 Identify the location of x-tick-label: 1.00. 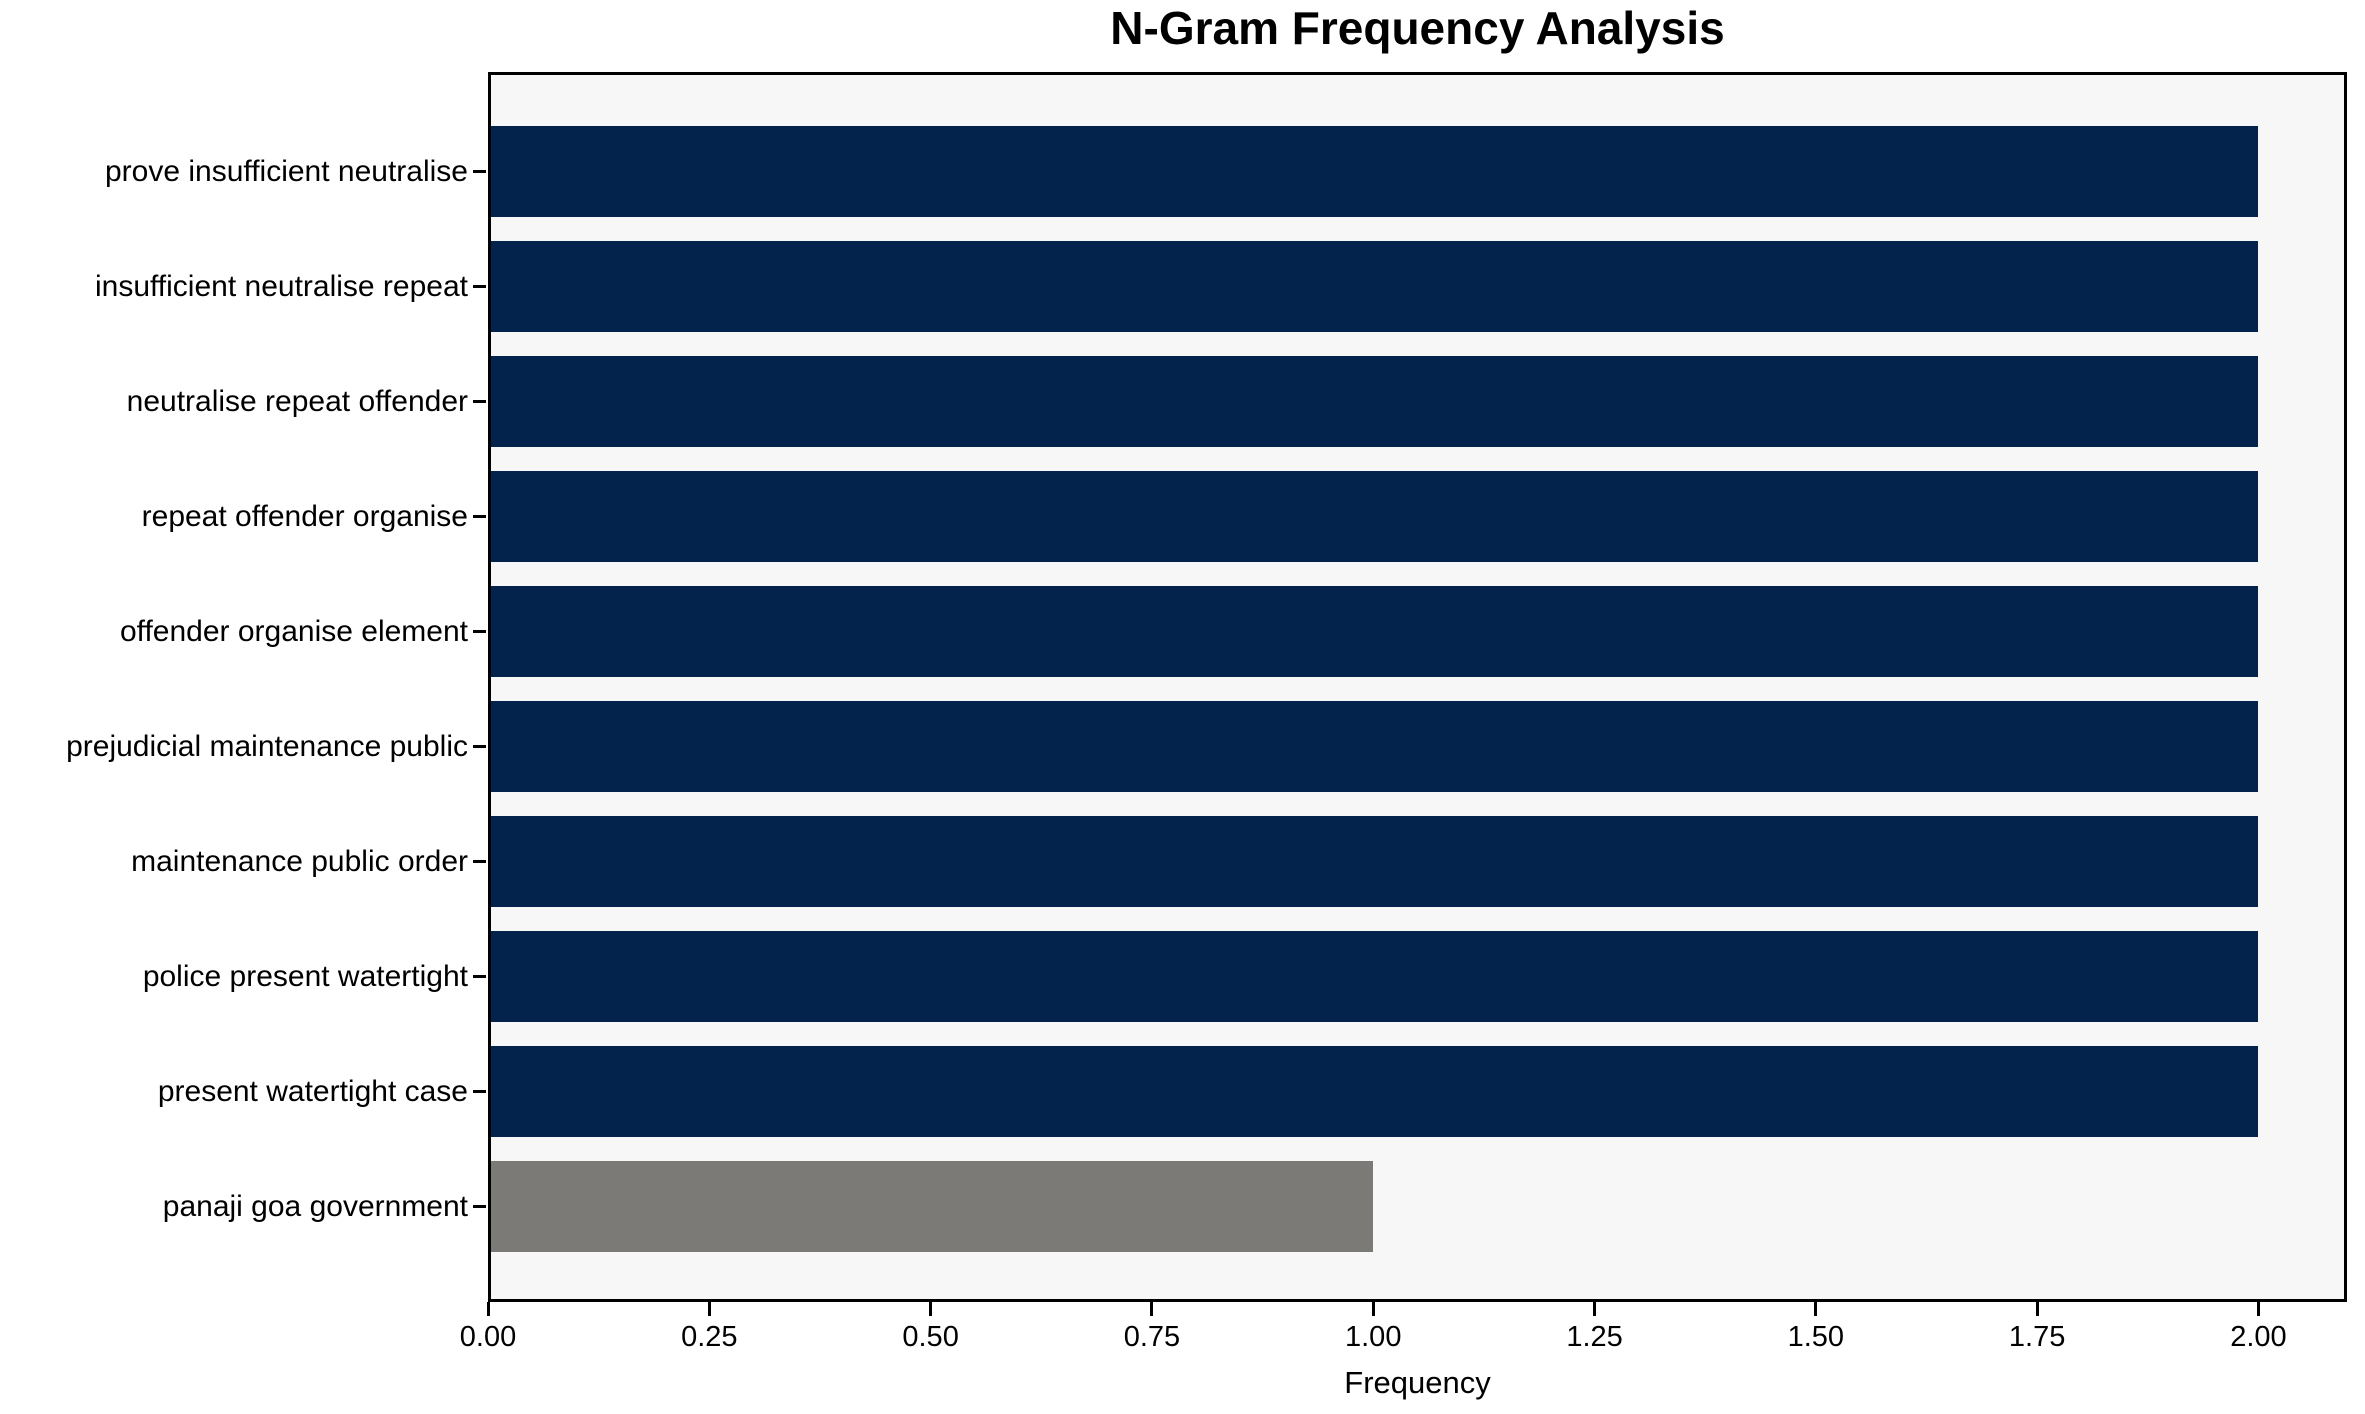
(1373, 1337).